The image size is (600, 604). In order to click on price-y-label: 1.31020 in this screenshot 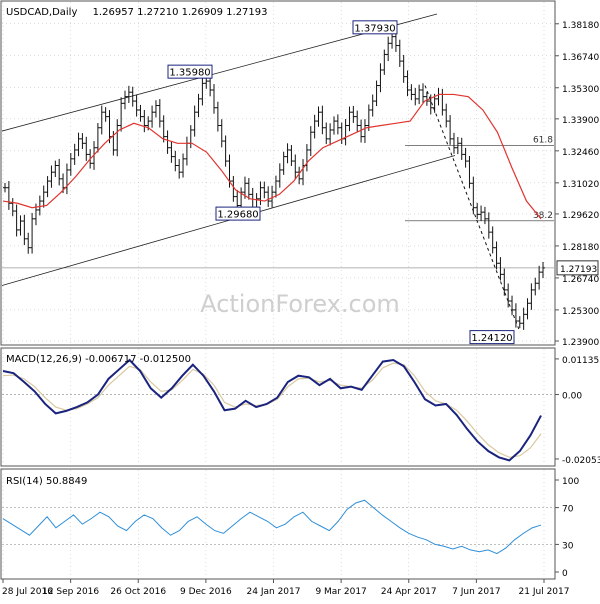, I will do `click(580, 185)`.